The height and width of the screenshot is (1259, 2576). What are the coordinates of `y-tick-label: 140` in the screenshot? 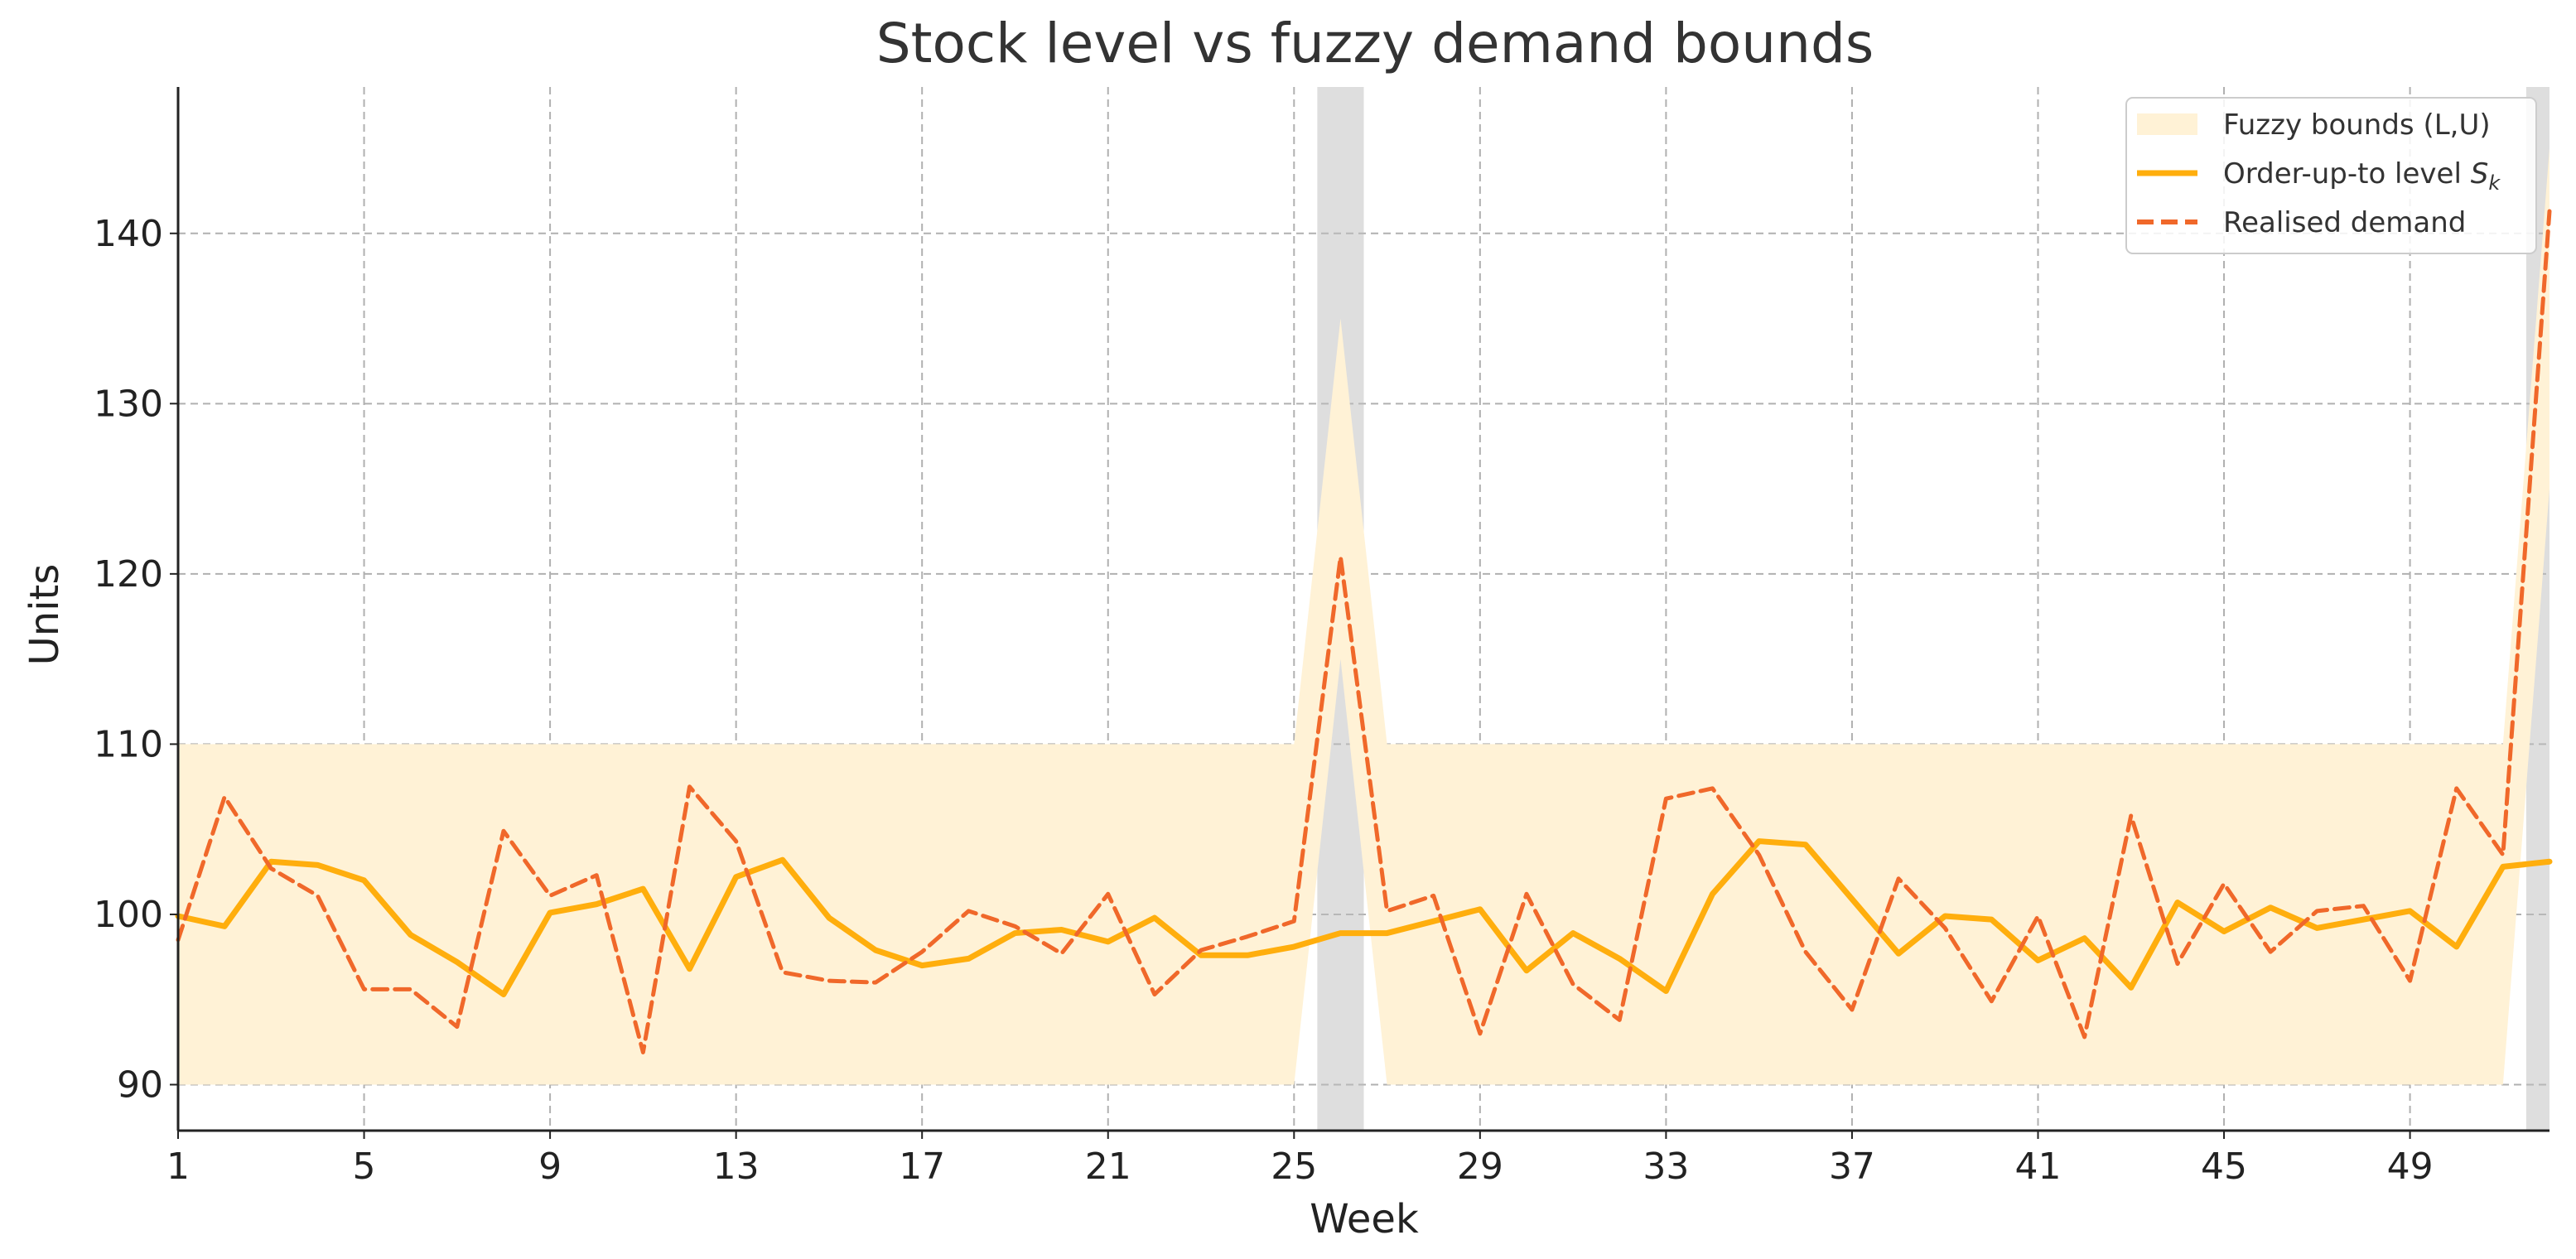 It's located at (129, 234).